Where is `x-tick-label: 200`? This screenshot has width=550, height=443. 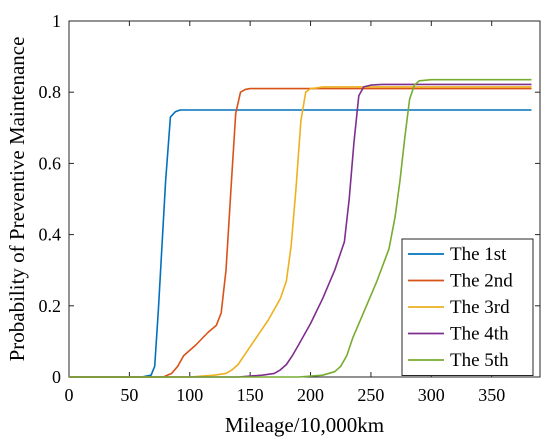 x-tick-label: 200 is located at coordinates (310, 395).